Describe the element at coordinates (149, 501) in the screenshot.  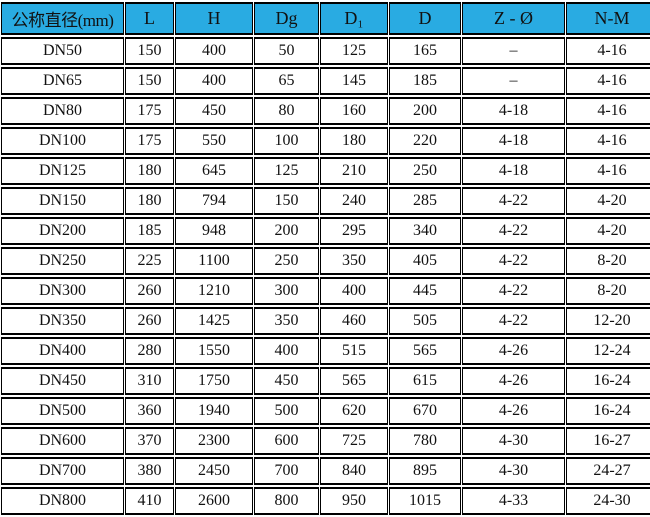
I see `value-cell: 410` at that location.